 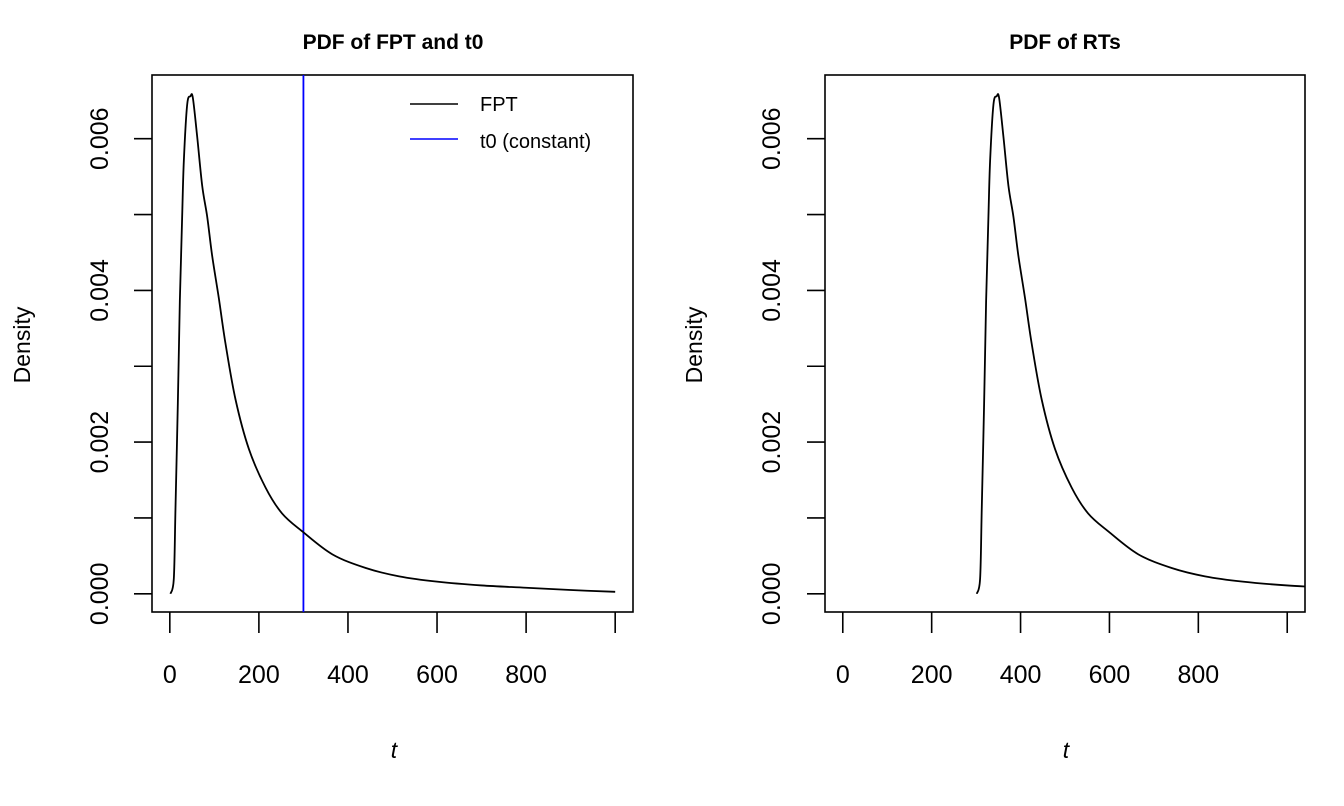 What do you see at coordinates (500, 123) in the screenshot?
I see `legend: FPT t0 (constant)` at bounding box center [500, 123].